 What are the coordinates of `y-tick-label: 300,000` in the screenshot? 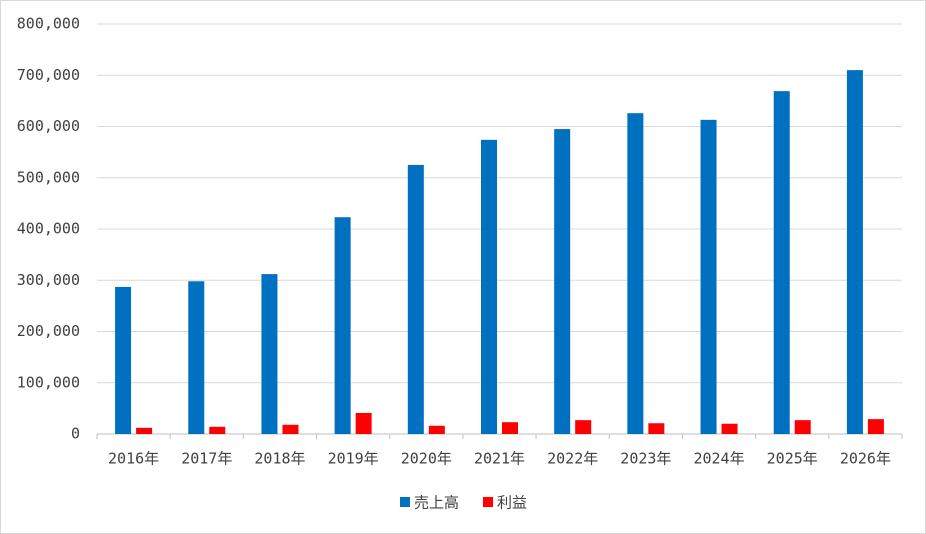 It's located at (48, 280).